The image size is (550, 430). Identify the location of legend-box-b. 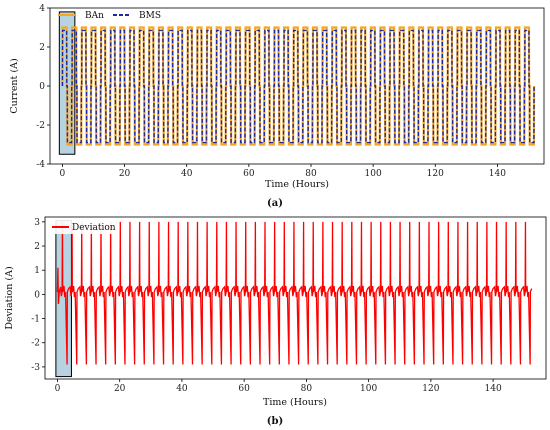
(81, 227).